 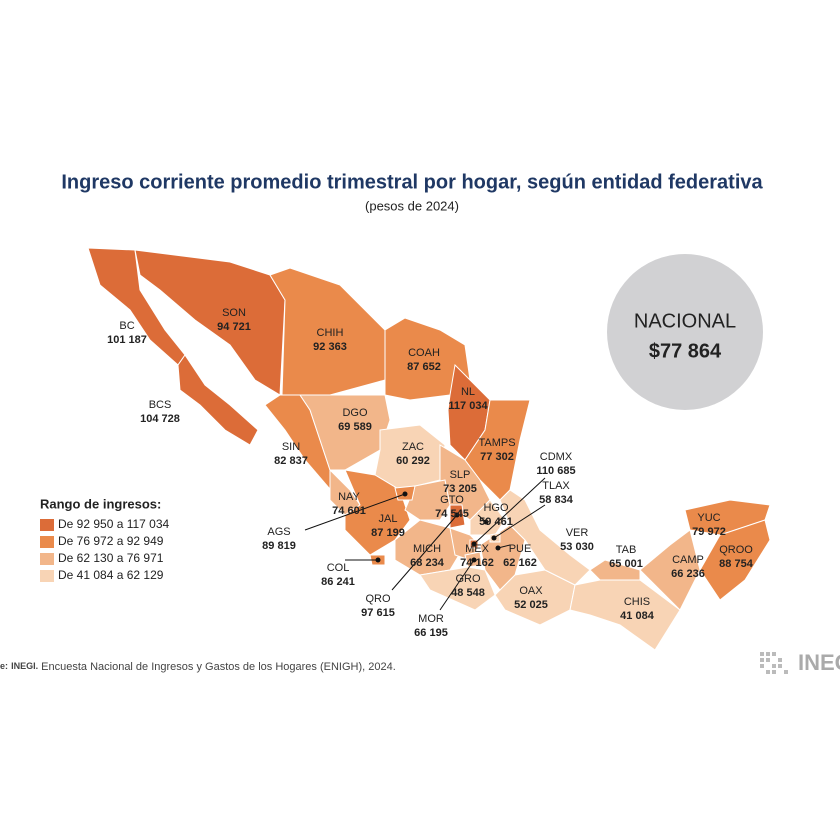 What do you see at coordinates (378, 613) in the screenshot?
I see `state-value: 97 615` at bounding box center [378, 613].